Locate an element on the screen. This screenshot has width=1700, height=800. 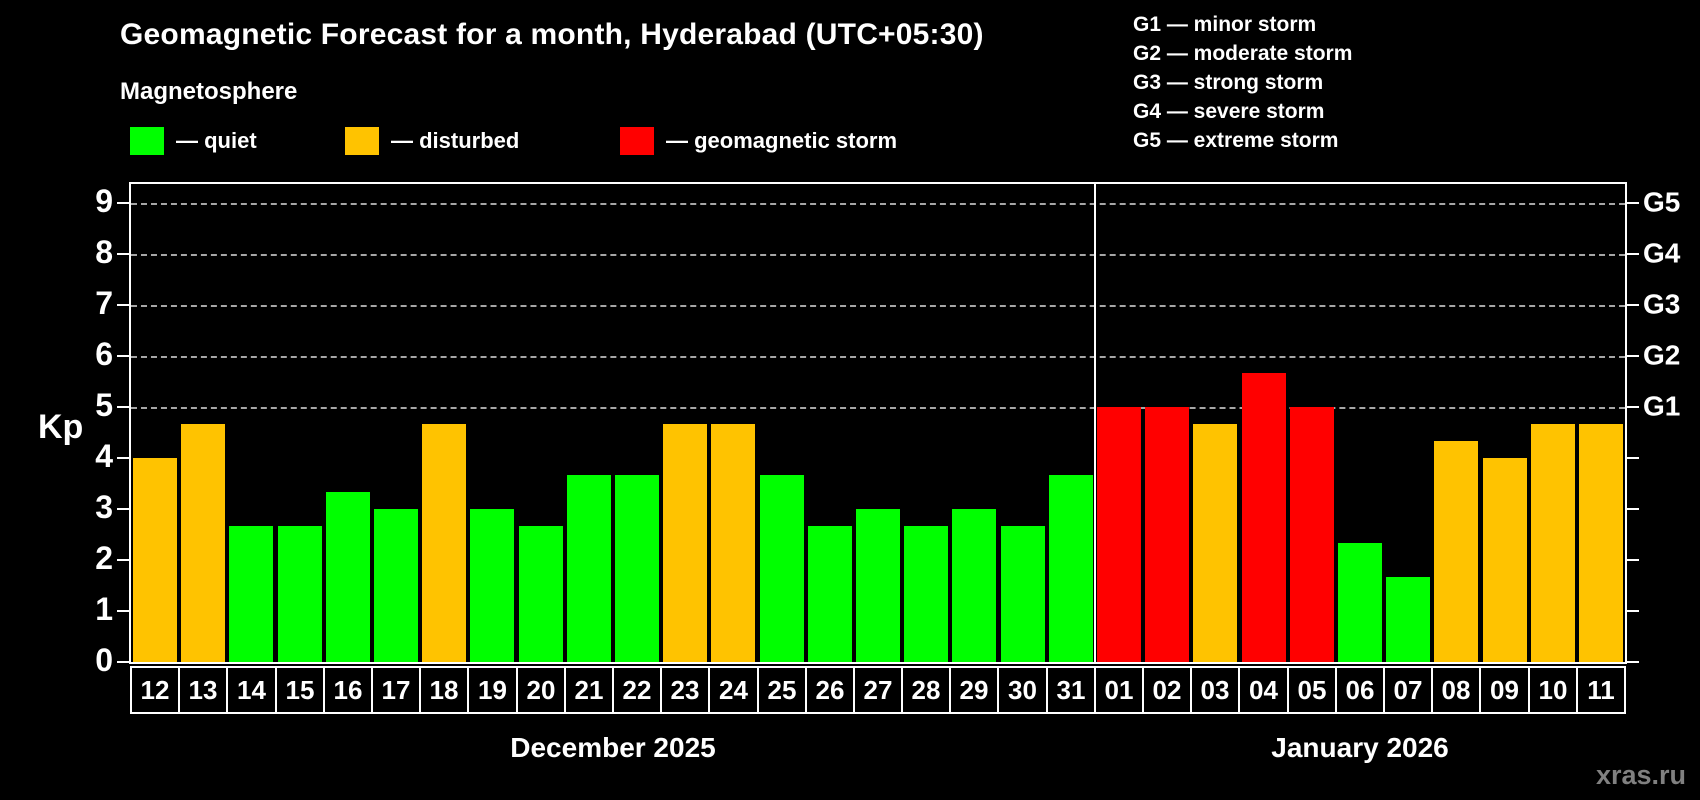
month-label: December 2025 is located at coordinates (613, 747).